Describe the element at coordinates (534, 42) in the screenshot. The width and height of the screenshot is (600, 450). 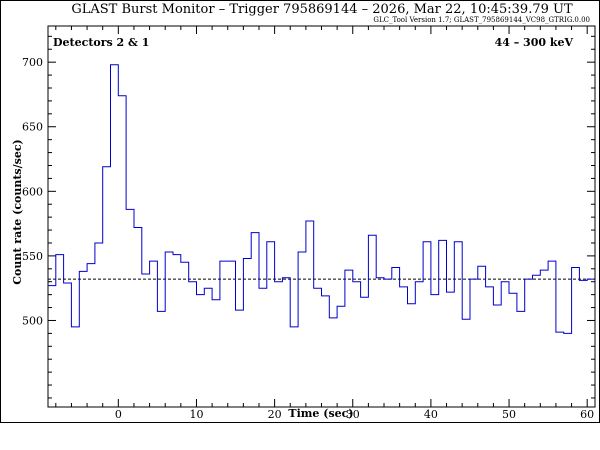
I see `energy-range-note: 44 – 300 keV` at that location.